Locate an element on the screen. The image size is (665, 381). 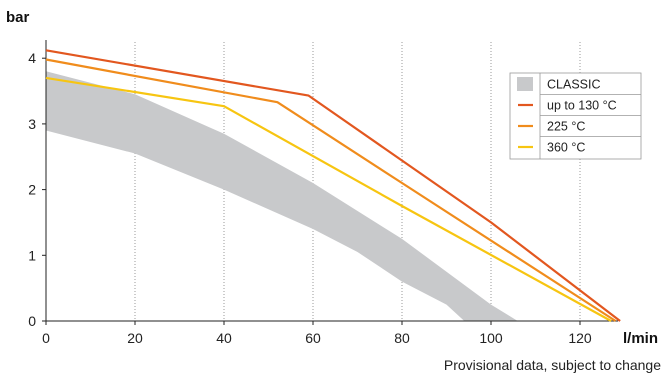
legend-swatch-classic is located at coordinates (525, 84).